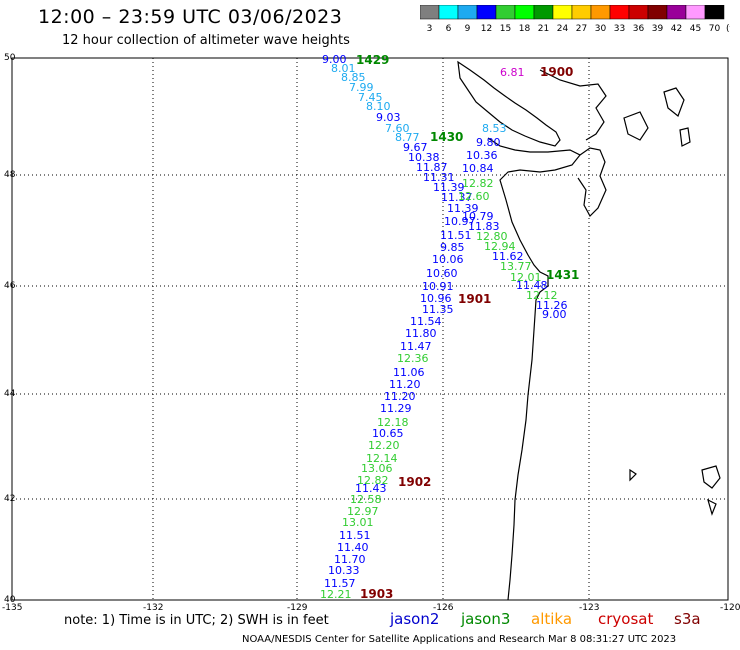 This screenshot has width=740, height=650. I want to click on track-1-value: 11.06, so click(409, 372).